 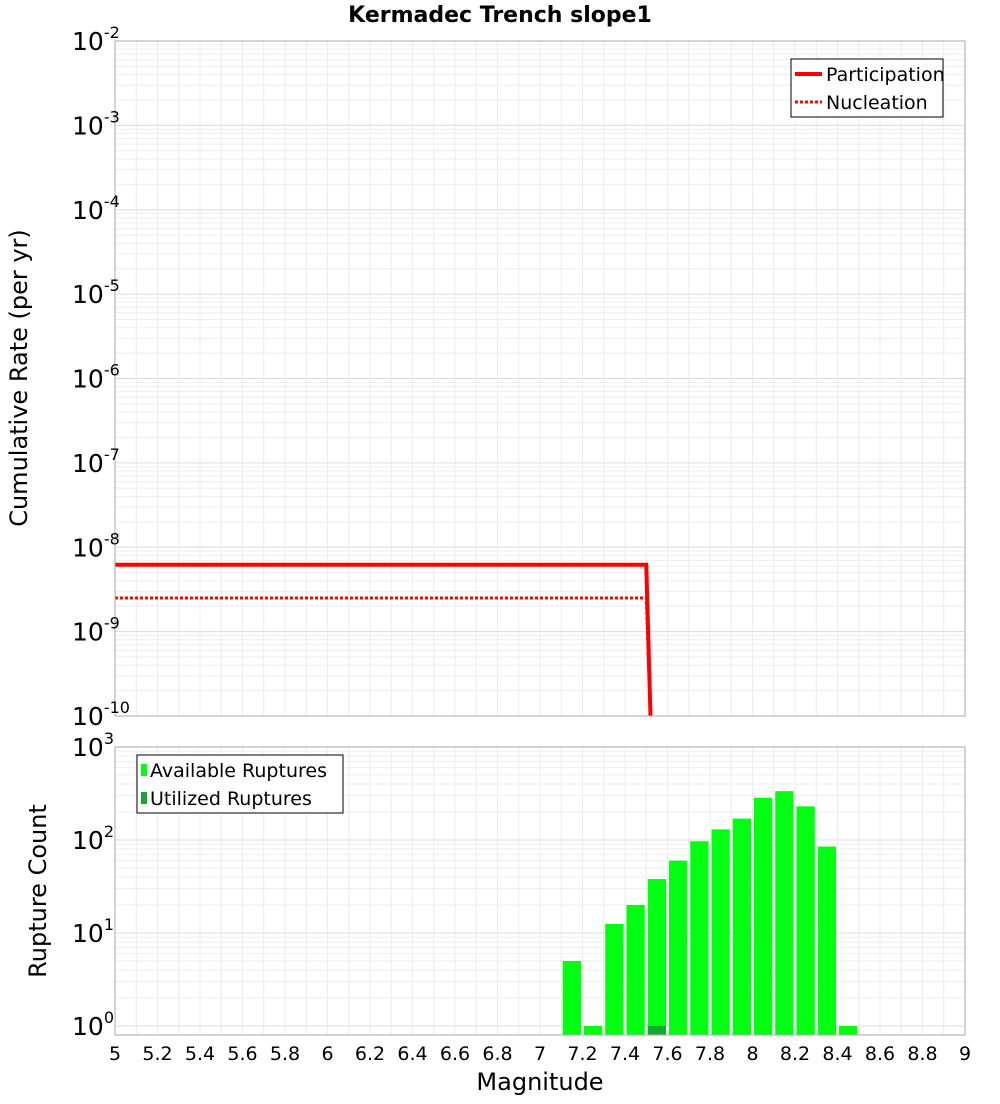 I want to click on x-tick-label: 8.6, so click(x=880, y=1054).